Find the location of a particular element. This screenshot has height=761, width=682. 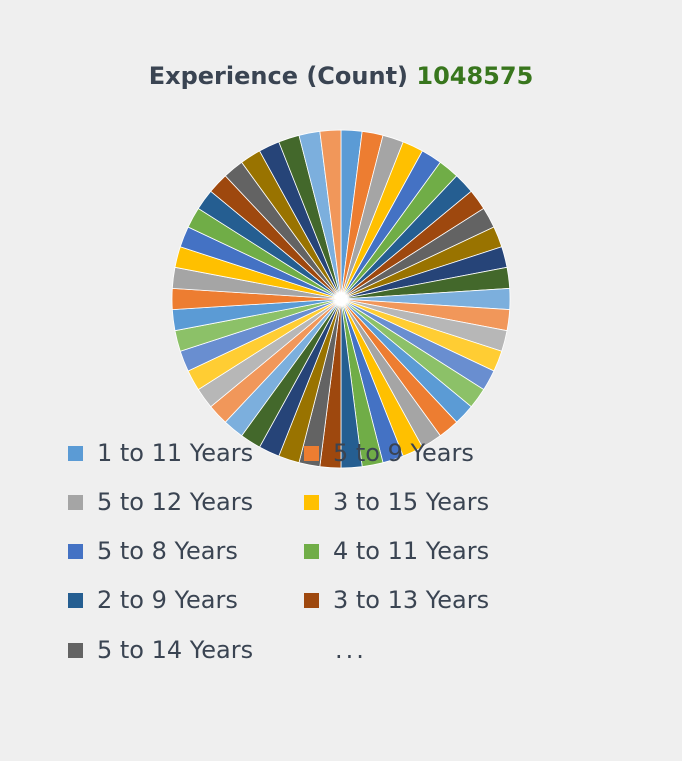

chart-title-text: Experience (Count) is located at coordinates (278, 76).